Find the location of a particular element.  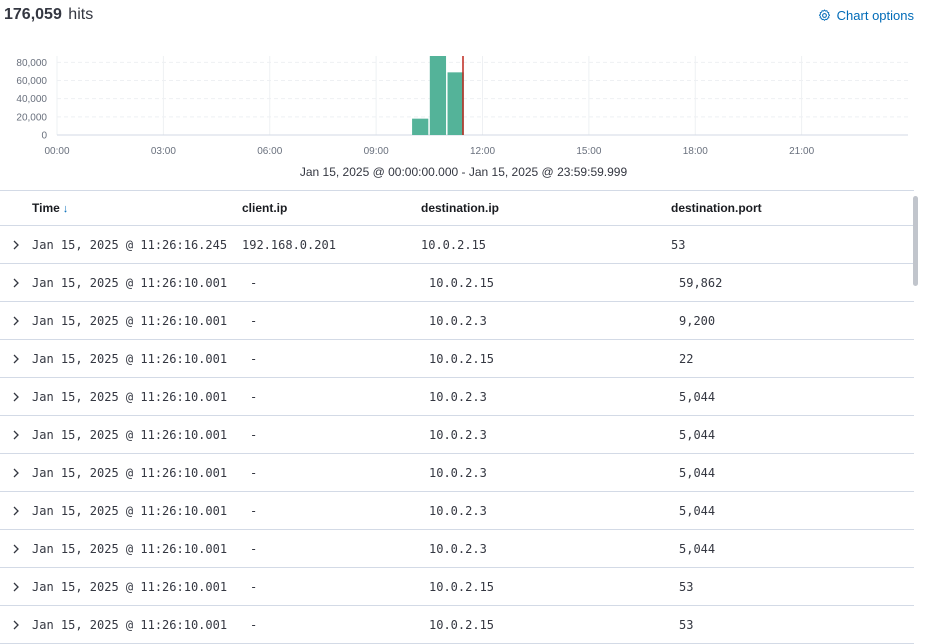

scrollbar-thumb is located at coordinates (915, 241).